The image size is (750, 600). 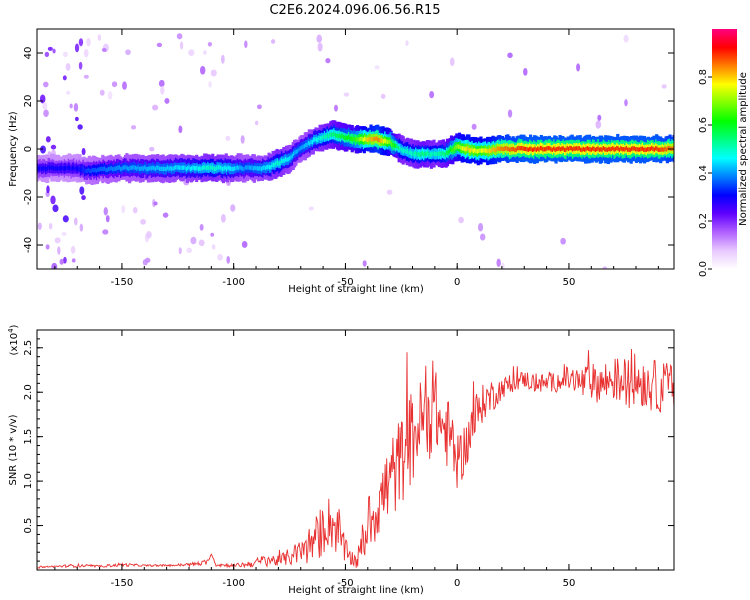 I want to click on colorbar-label: Normalized spectral amplitude, so click(x=743, y=149).